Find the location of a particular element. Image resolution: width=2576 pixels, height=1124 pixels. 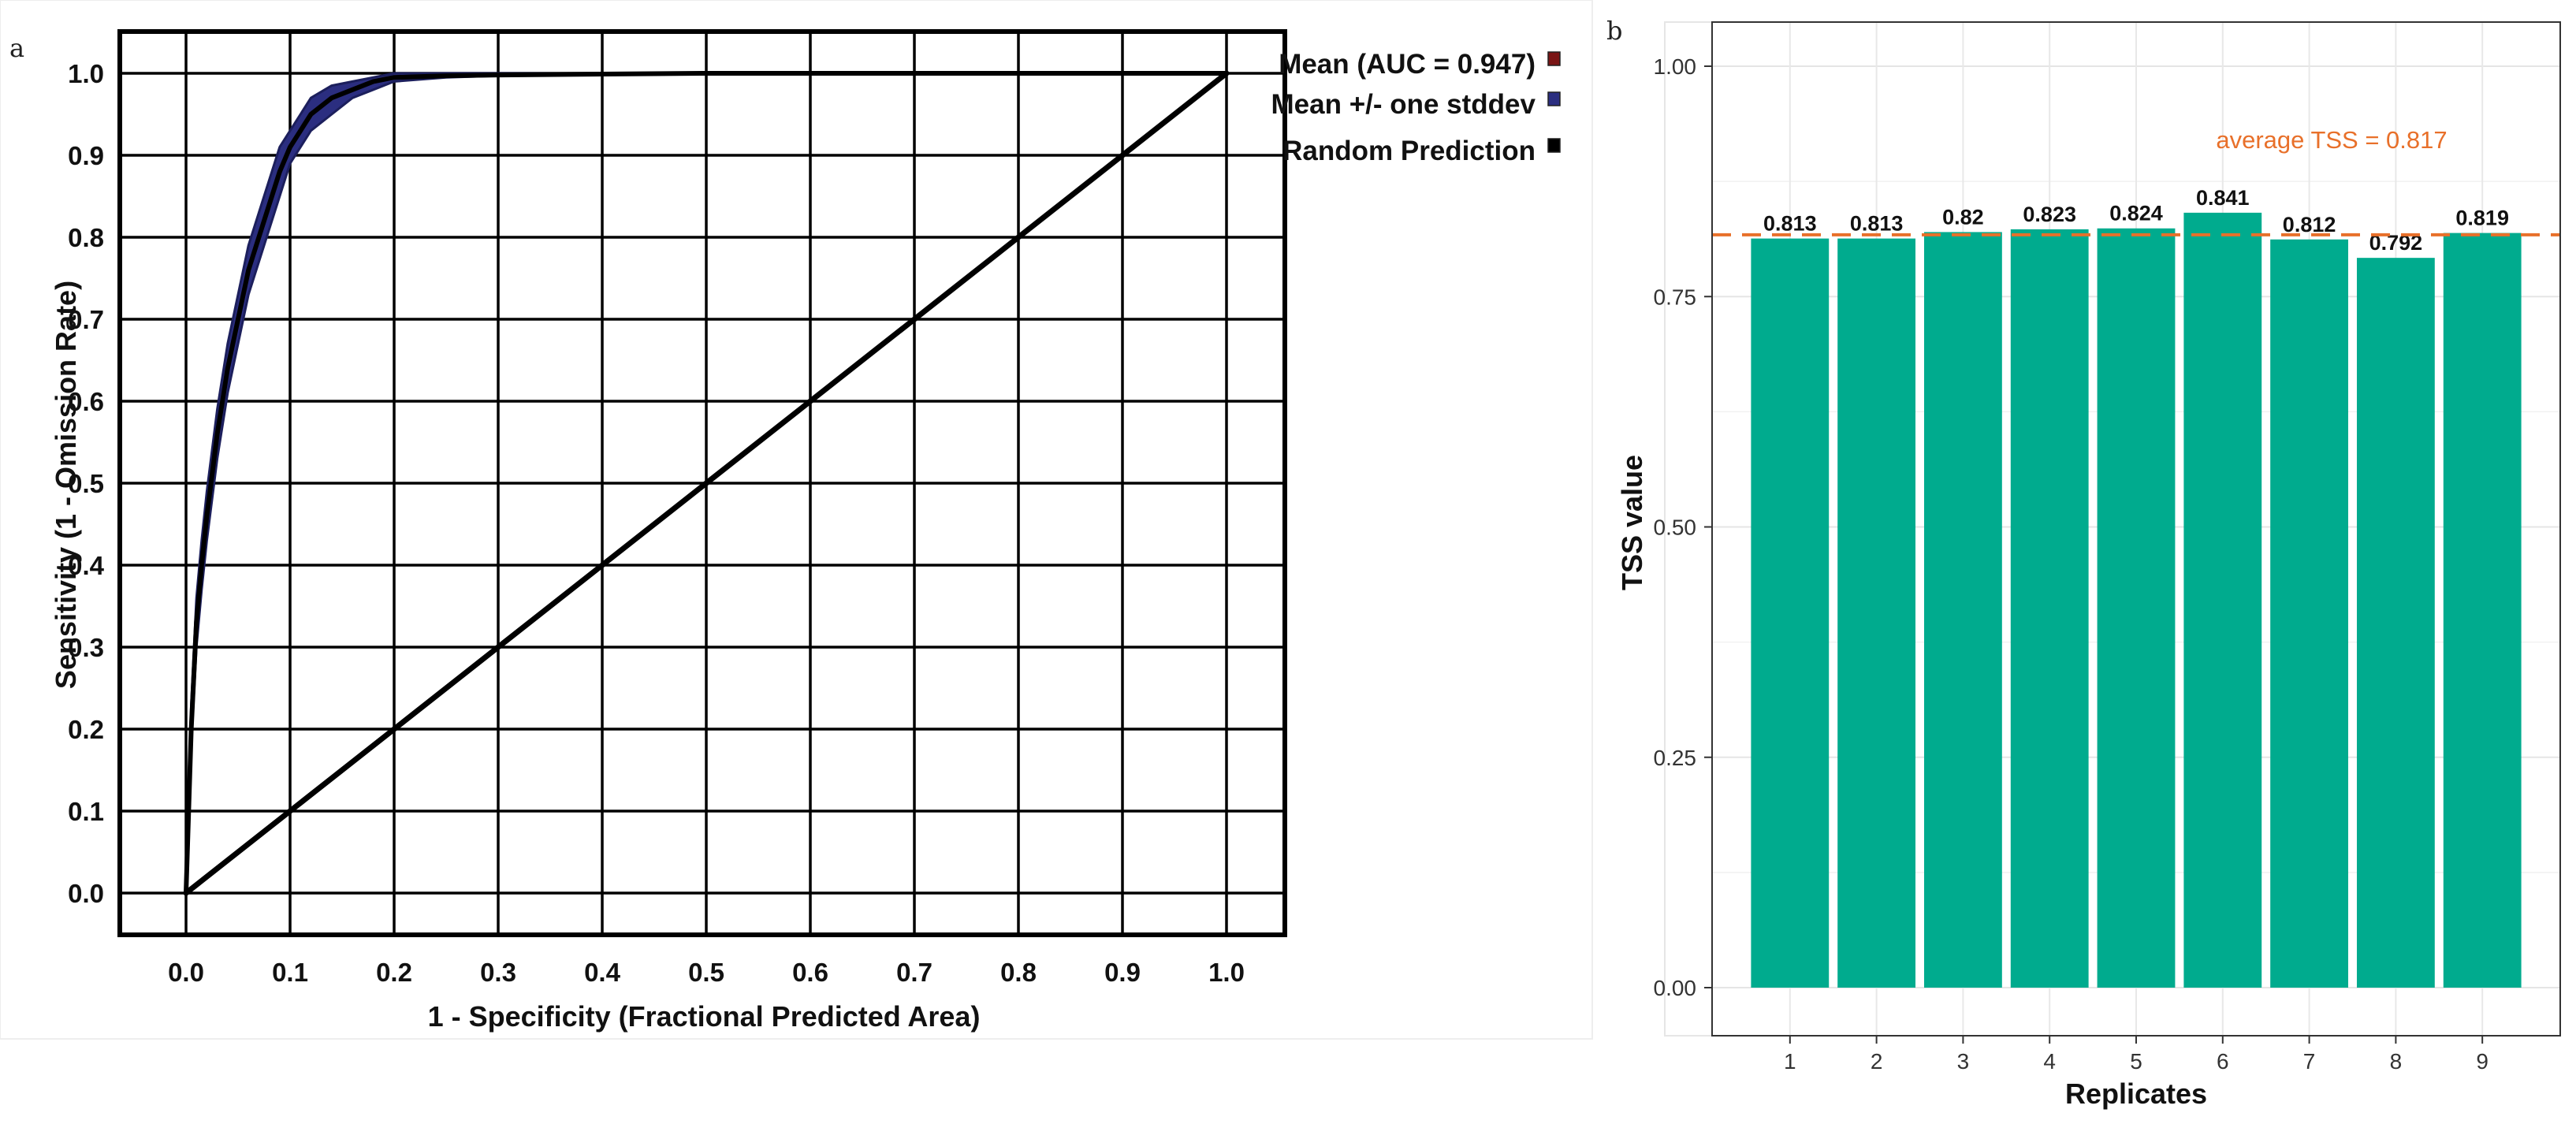

tss-value-label: 0.819 is located at coordinates (2482, 219).